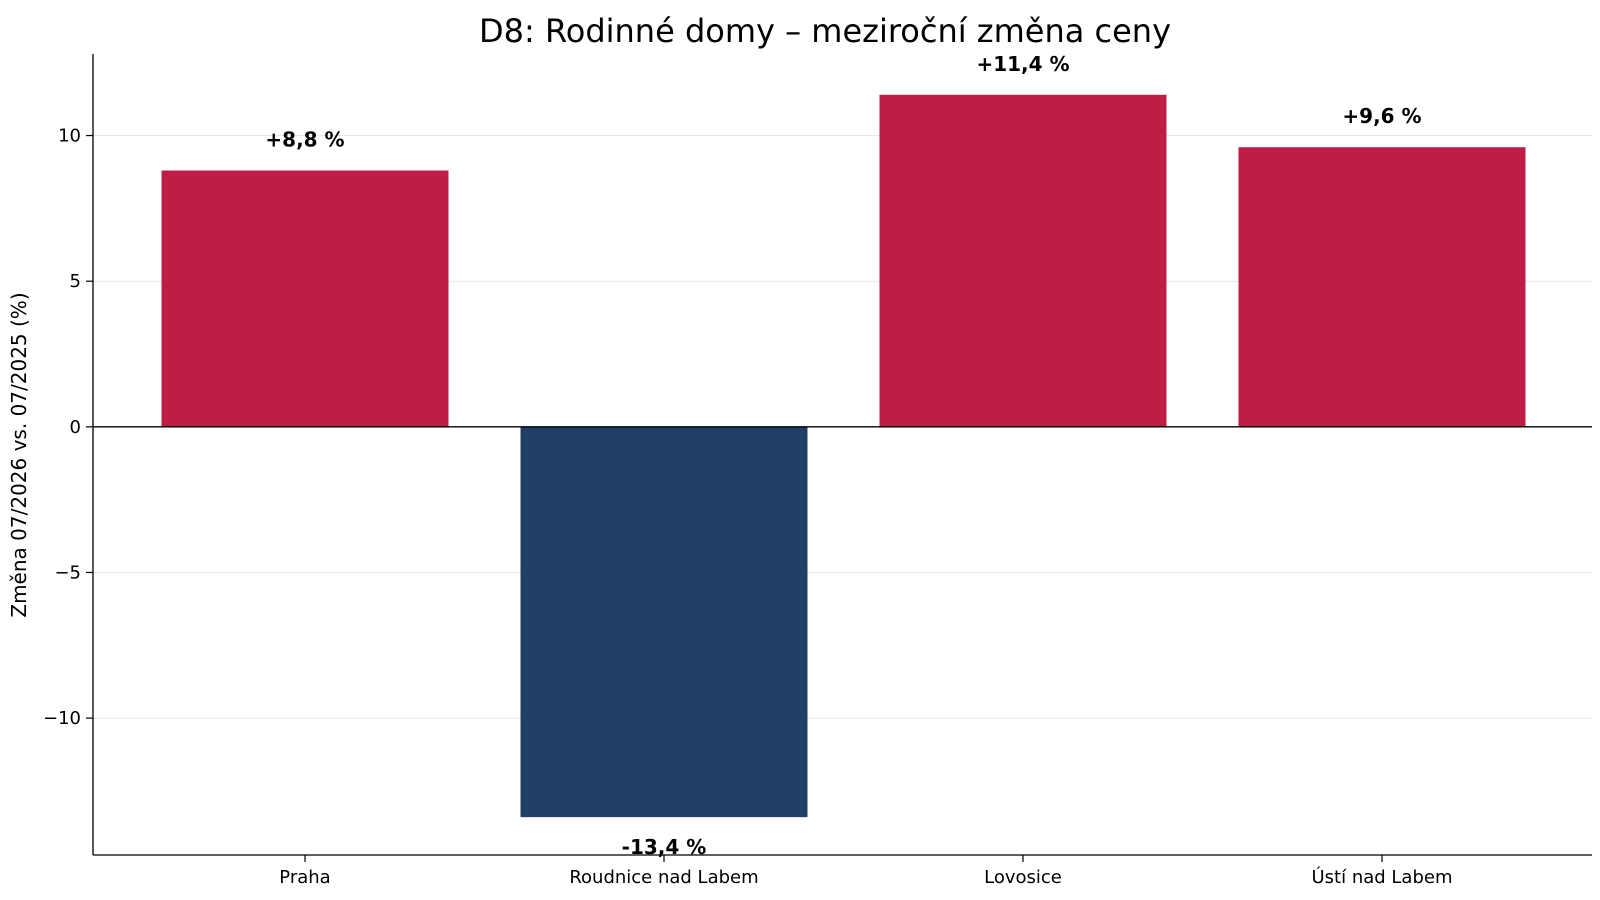  What do you see at coordinates (825, 31) in the screenshot?
I see `chart-title: D8: Rodinné domy – meziroční změna ceny` at bounding box center [825, 31].